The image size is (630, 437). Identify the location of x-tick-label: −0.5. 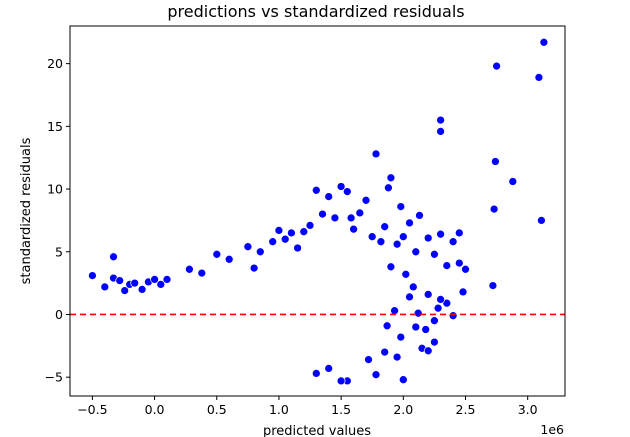
(92, 409).